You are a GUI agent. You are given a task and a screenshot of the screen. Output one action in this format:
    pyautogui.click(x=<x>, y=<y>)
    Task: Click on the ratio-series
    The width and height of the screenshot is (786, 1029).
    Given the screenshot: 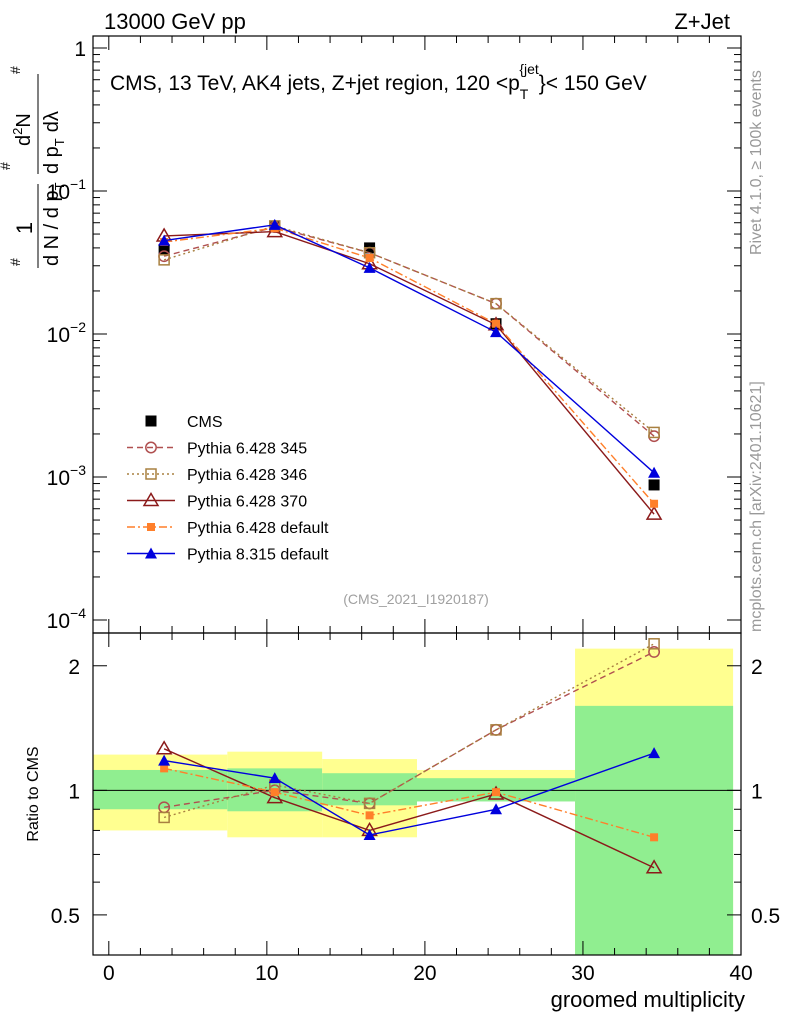 What is the action you would take?
    pyautogui.click(x=409, y=756)
    